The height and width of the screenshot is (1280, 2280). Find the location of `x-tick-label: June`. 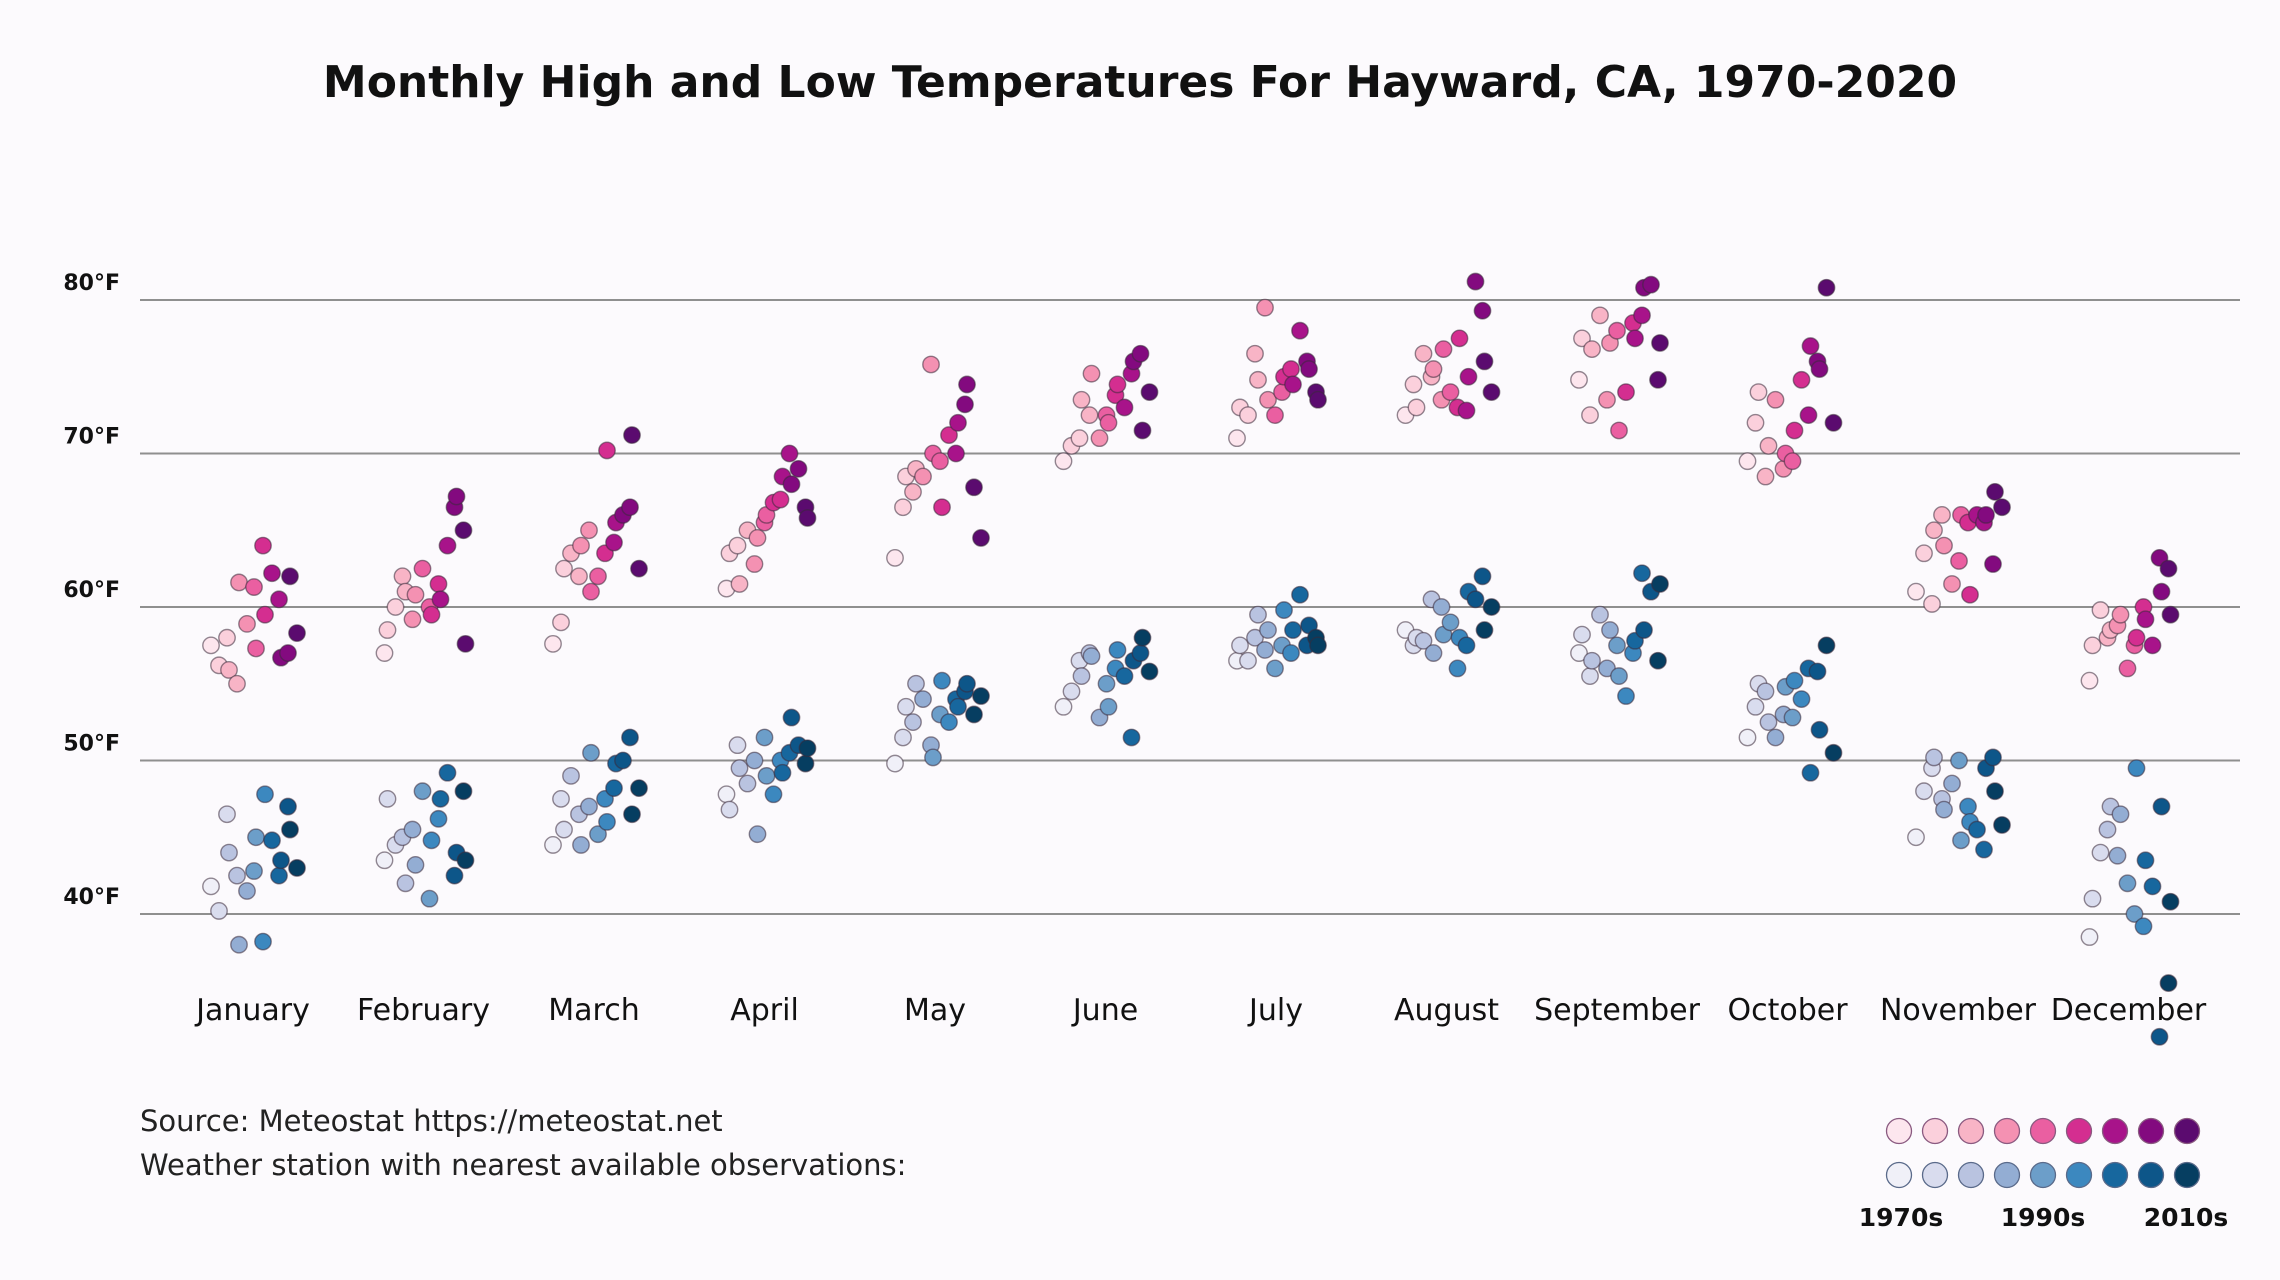

x-tick-label: June is located at coordinates (1104, 1010).